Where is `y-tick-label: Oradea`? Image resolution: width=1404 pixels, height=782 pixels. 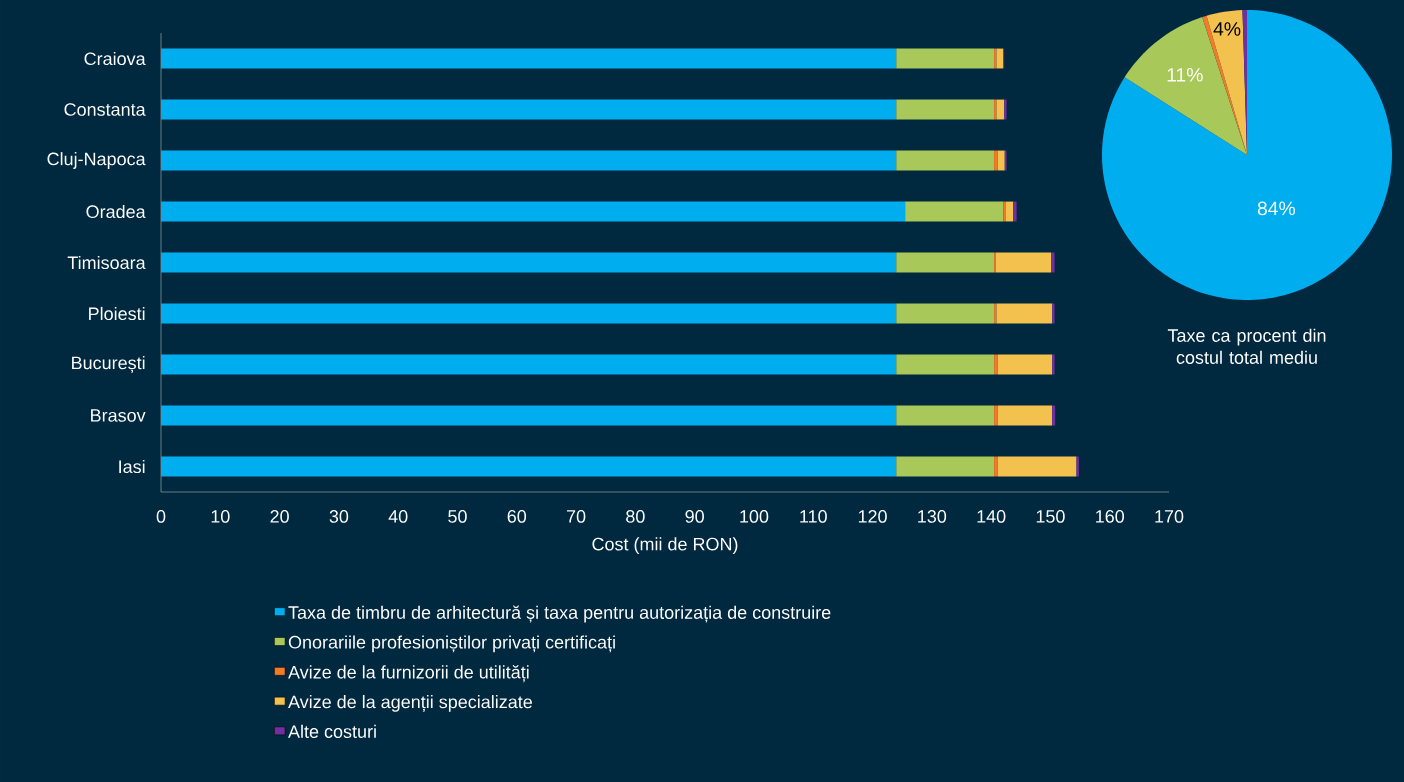 y-tick-label: Oradea is located at coordinates (116, 211).